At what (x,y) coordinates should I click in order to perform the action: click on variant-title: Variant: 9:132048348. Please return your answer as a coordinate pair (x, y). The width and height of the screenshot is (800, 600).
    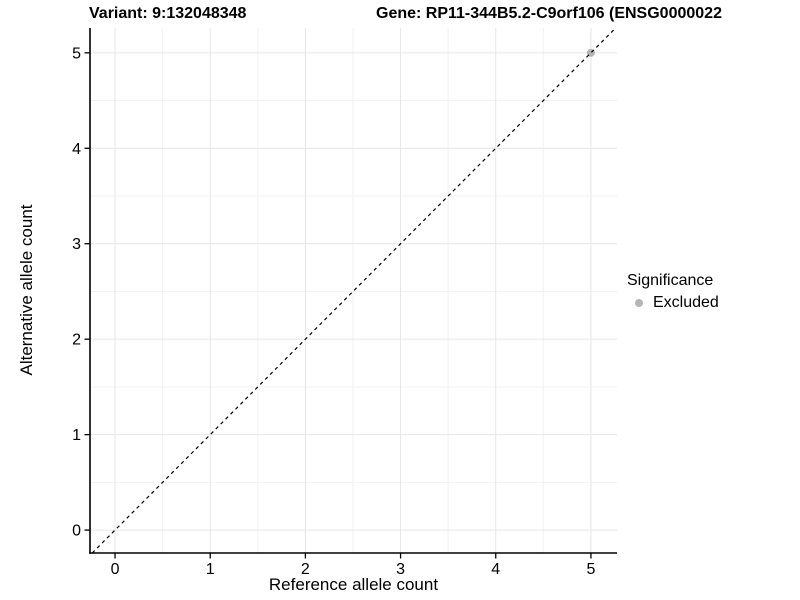
    Looking at the image, I should click on (168, 13).